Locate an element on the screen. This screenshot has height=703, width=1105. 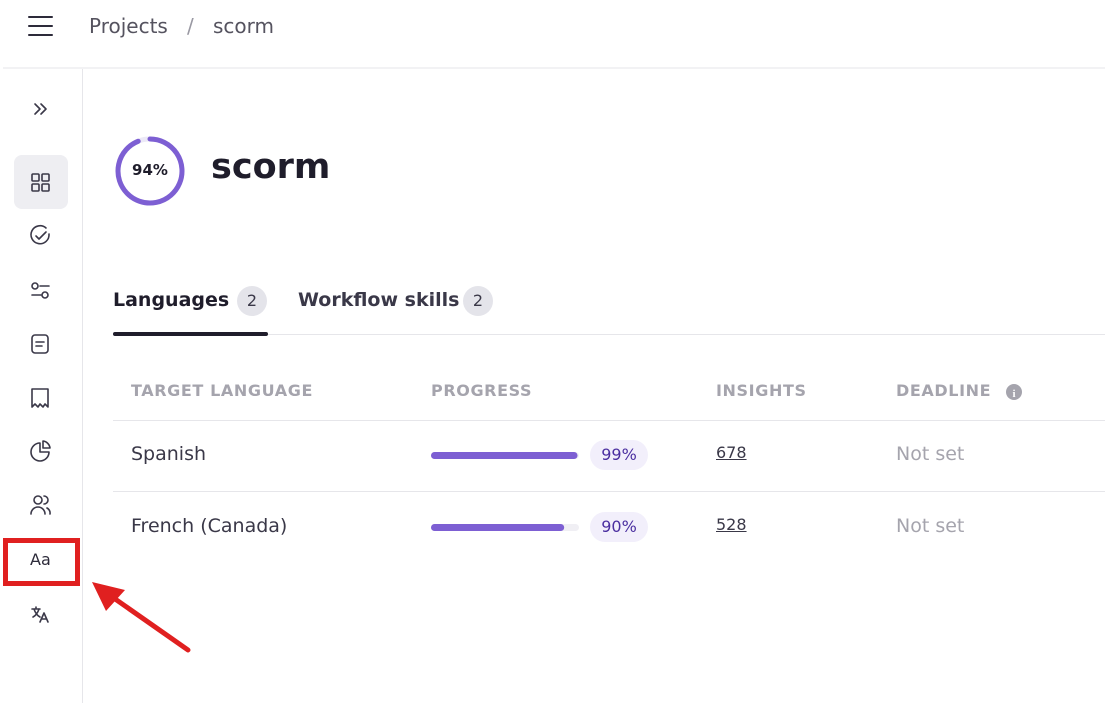
fonts-icon: Aa is located at coordinates (40, 559).